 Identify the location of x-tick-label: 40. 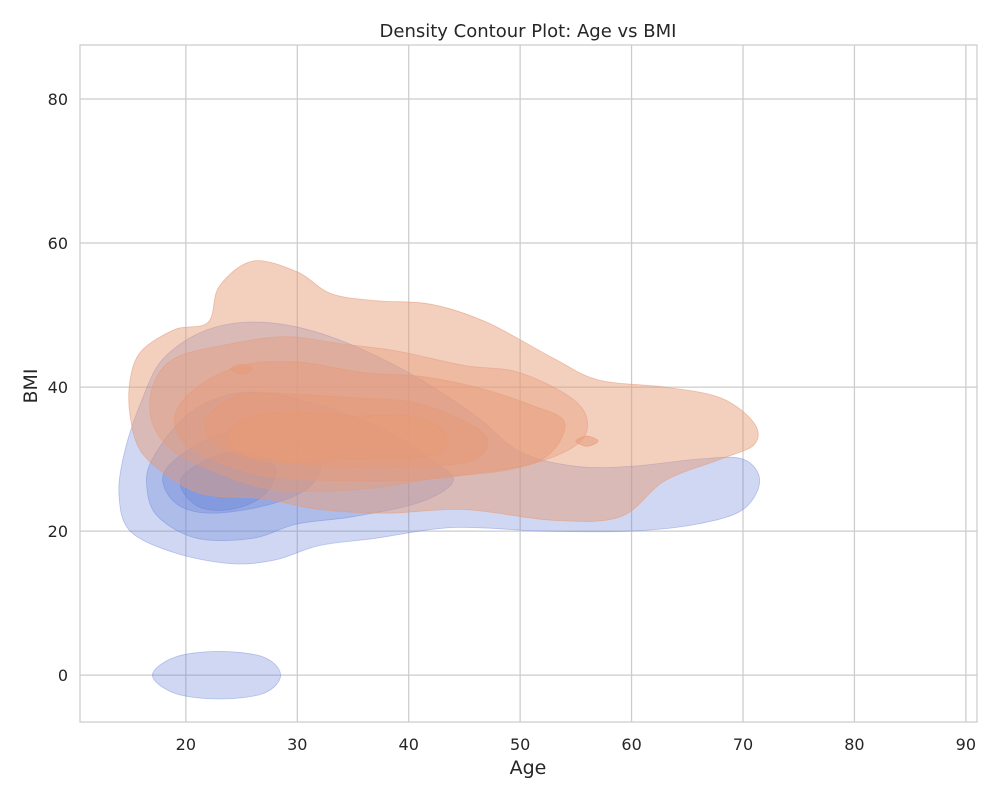
(409, 744).